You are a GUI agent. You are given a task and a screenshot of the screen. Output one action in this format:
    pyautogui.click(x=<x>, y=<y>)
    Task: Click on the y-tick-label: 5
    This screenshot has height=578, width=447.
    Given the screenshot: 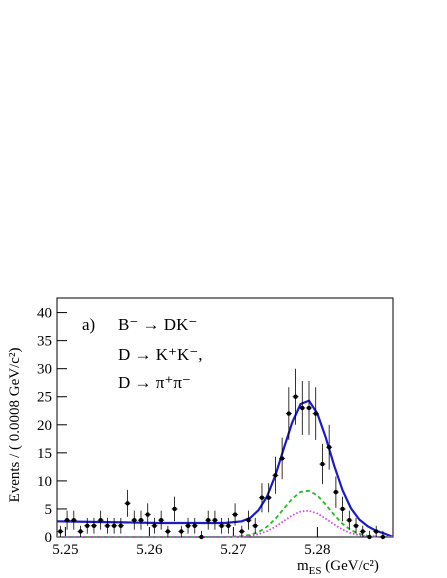 What is the action you would take?
    pyautogui.click(x=49, y=510)
    